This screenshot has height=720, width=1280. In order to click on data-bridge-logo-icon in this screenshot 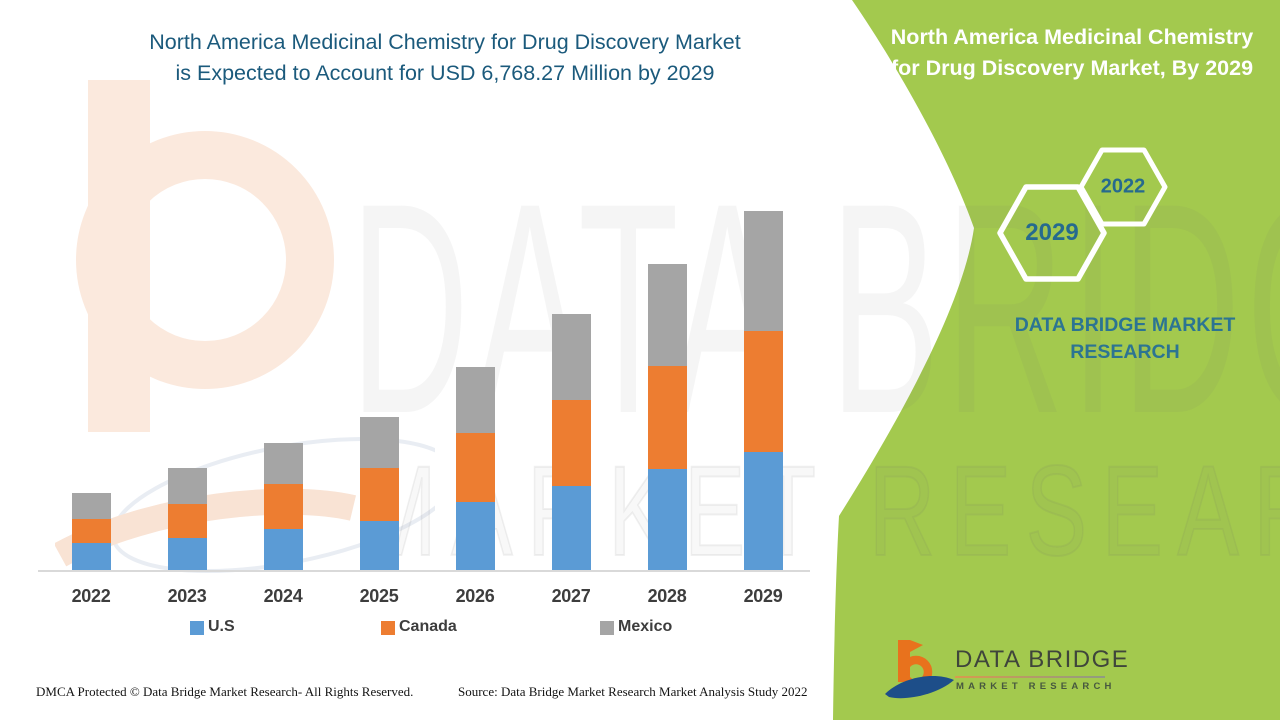, I will do `click(919, 669)`.